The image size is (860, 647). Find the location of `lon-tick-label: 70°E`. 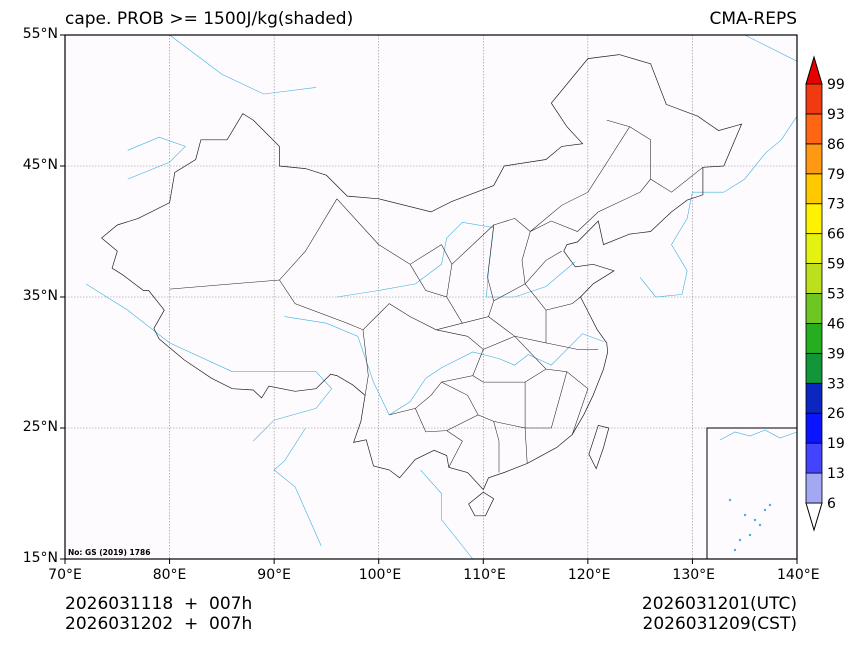

lon-tick-label: 70°E is located at coordinates (65, 575).